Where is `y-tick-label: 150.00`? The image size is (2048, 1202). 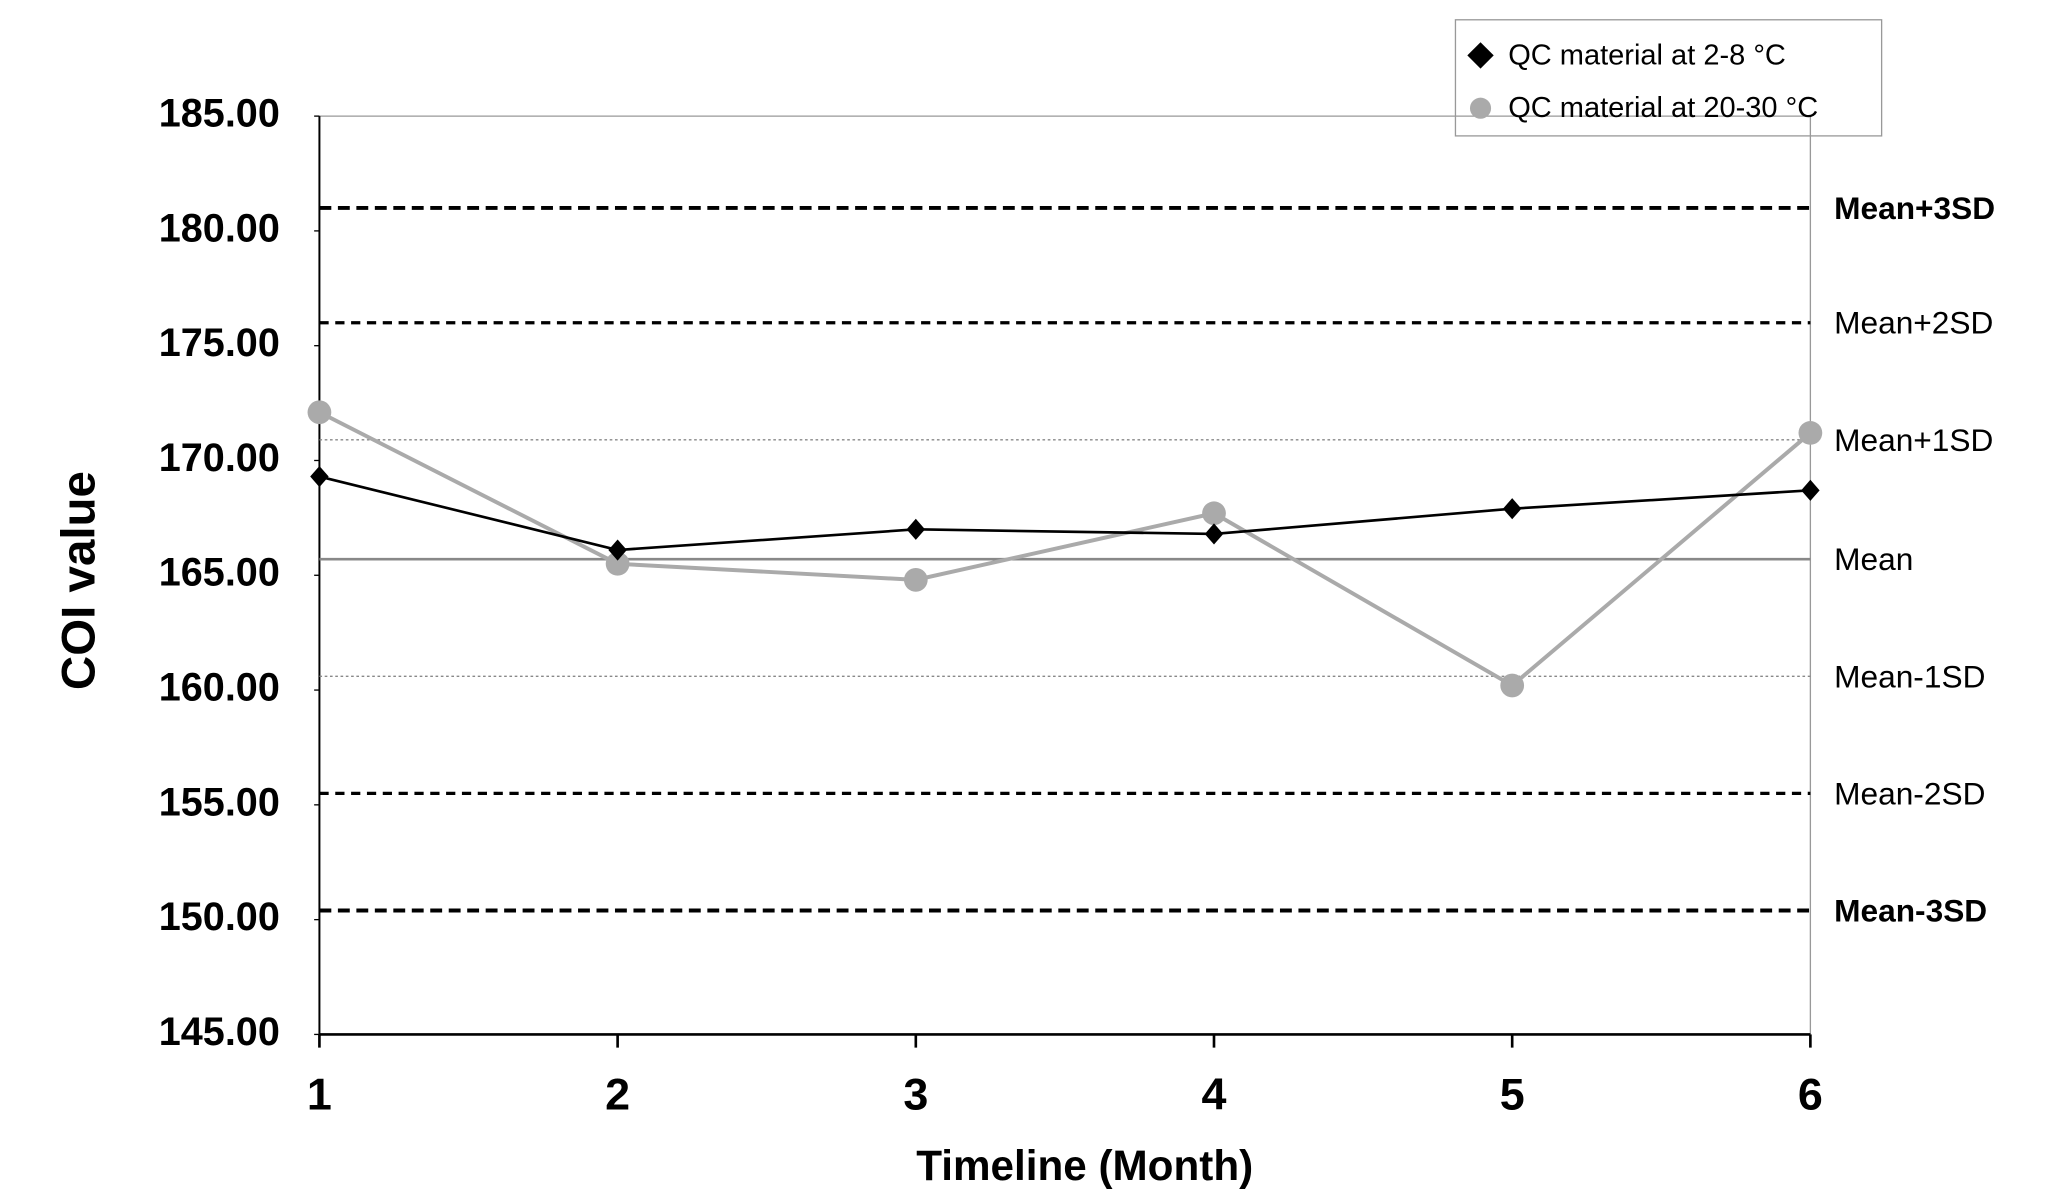 y-tick-label: 150.00 is located at coordinates (219, 917).